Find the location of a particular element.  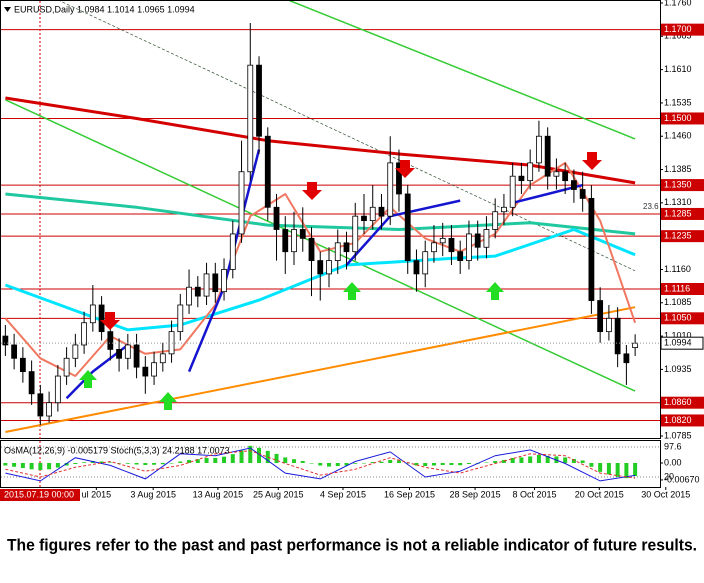

x-tick-label: 30 Oct 2015 is located at coordinates (665, 494).